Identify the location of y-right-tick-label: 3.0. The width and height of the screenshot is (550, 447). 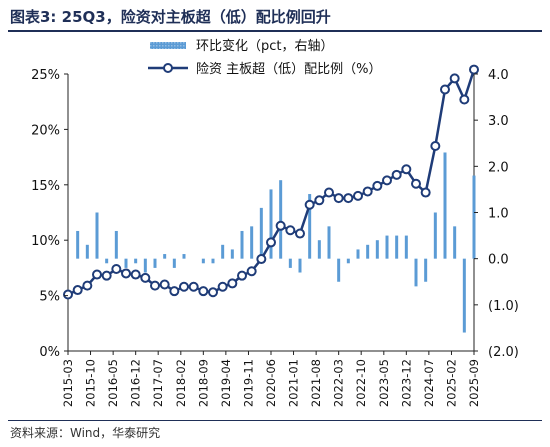
(498, 121).